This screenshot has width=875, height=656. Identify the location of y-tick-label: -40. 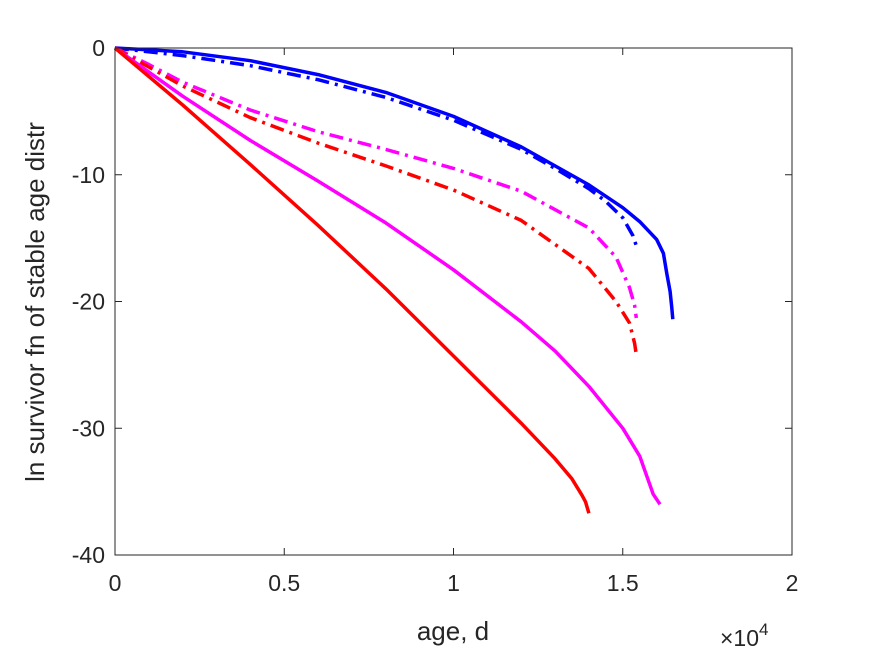
(88, 555).